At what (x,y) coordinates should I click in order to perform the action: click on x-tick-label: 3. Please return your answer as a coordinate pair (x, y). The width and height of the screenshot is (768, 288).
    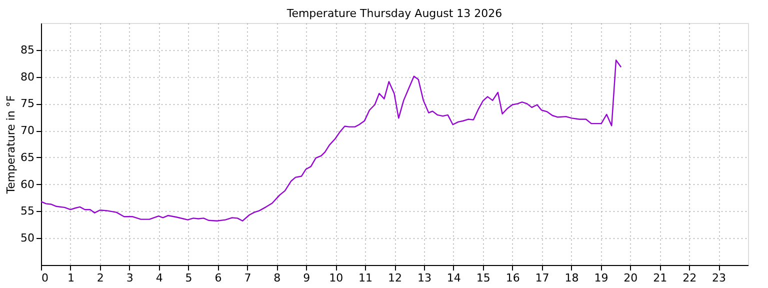
    Looking at the image, I should click on (130, 278).